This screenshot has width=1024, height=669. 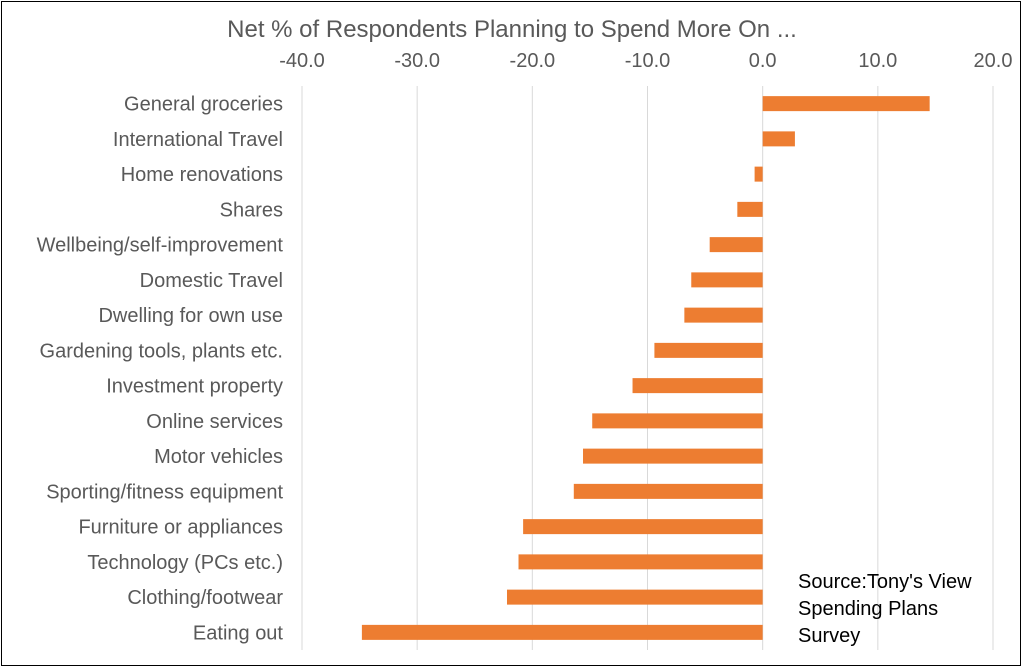 What do you see at coordinates (238, 633) in the screenshot?
I see `category-label: Eating out` at bounding box center [238, 633].